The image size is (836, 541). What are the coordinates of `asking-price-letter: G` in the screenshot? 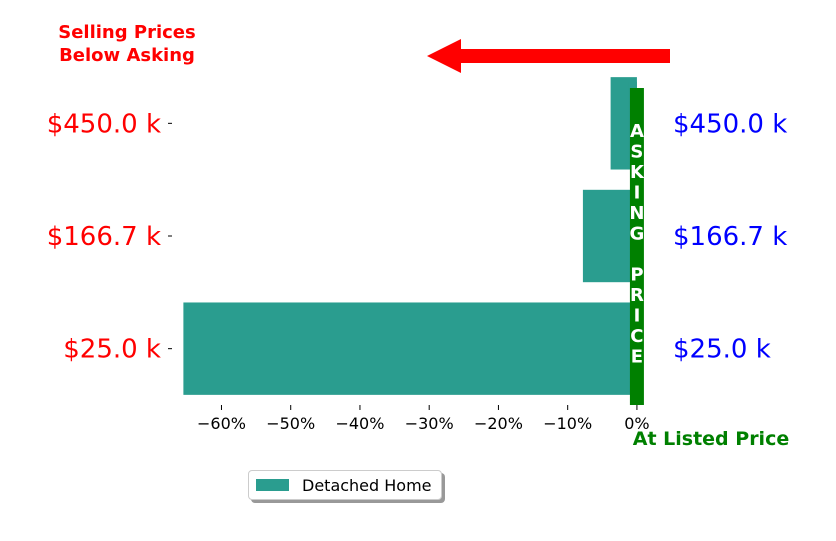 It's located at (637, 234).